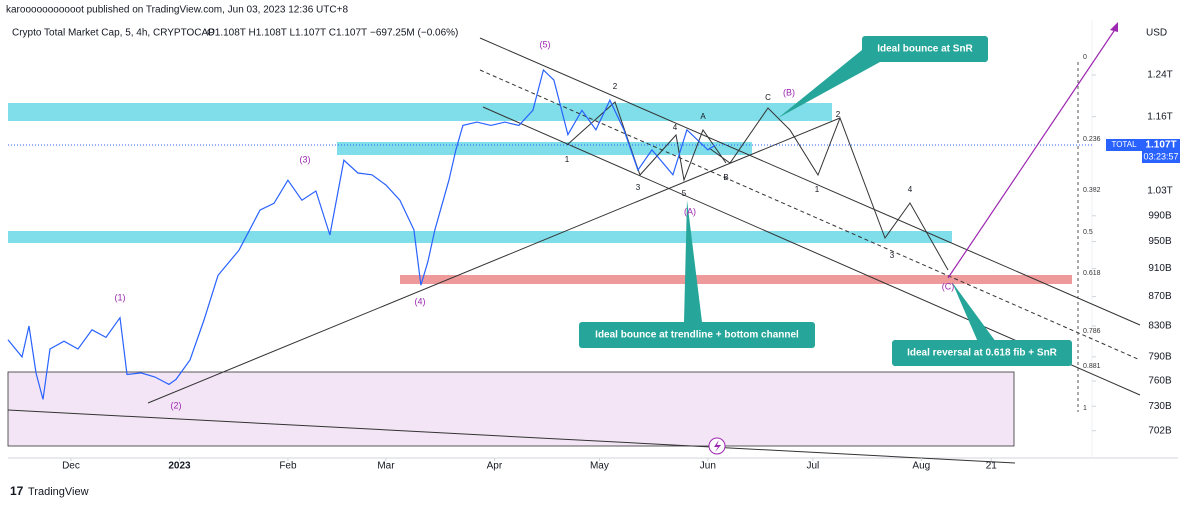 Image resolution: width=1200 pixels, height=506 pixels. Describe the element at coordinates (1160, 406) in the screenshot. I see `y-tick-label: 730B` at that location.